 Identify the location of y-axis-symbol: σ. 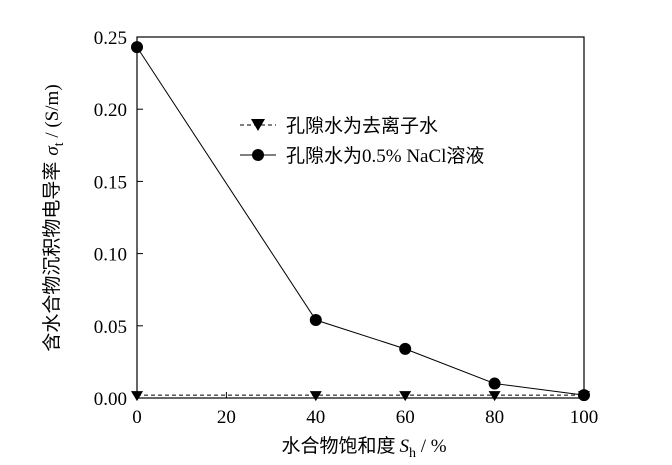
(52, 151).